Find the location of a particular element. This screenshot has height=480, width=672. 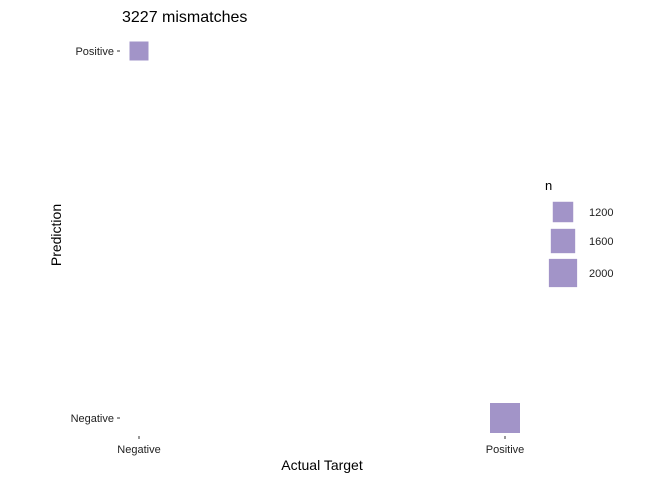

x-axis: Negative Positive is located at coordinates (320, 446).